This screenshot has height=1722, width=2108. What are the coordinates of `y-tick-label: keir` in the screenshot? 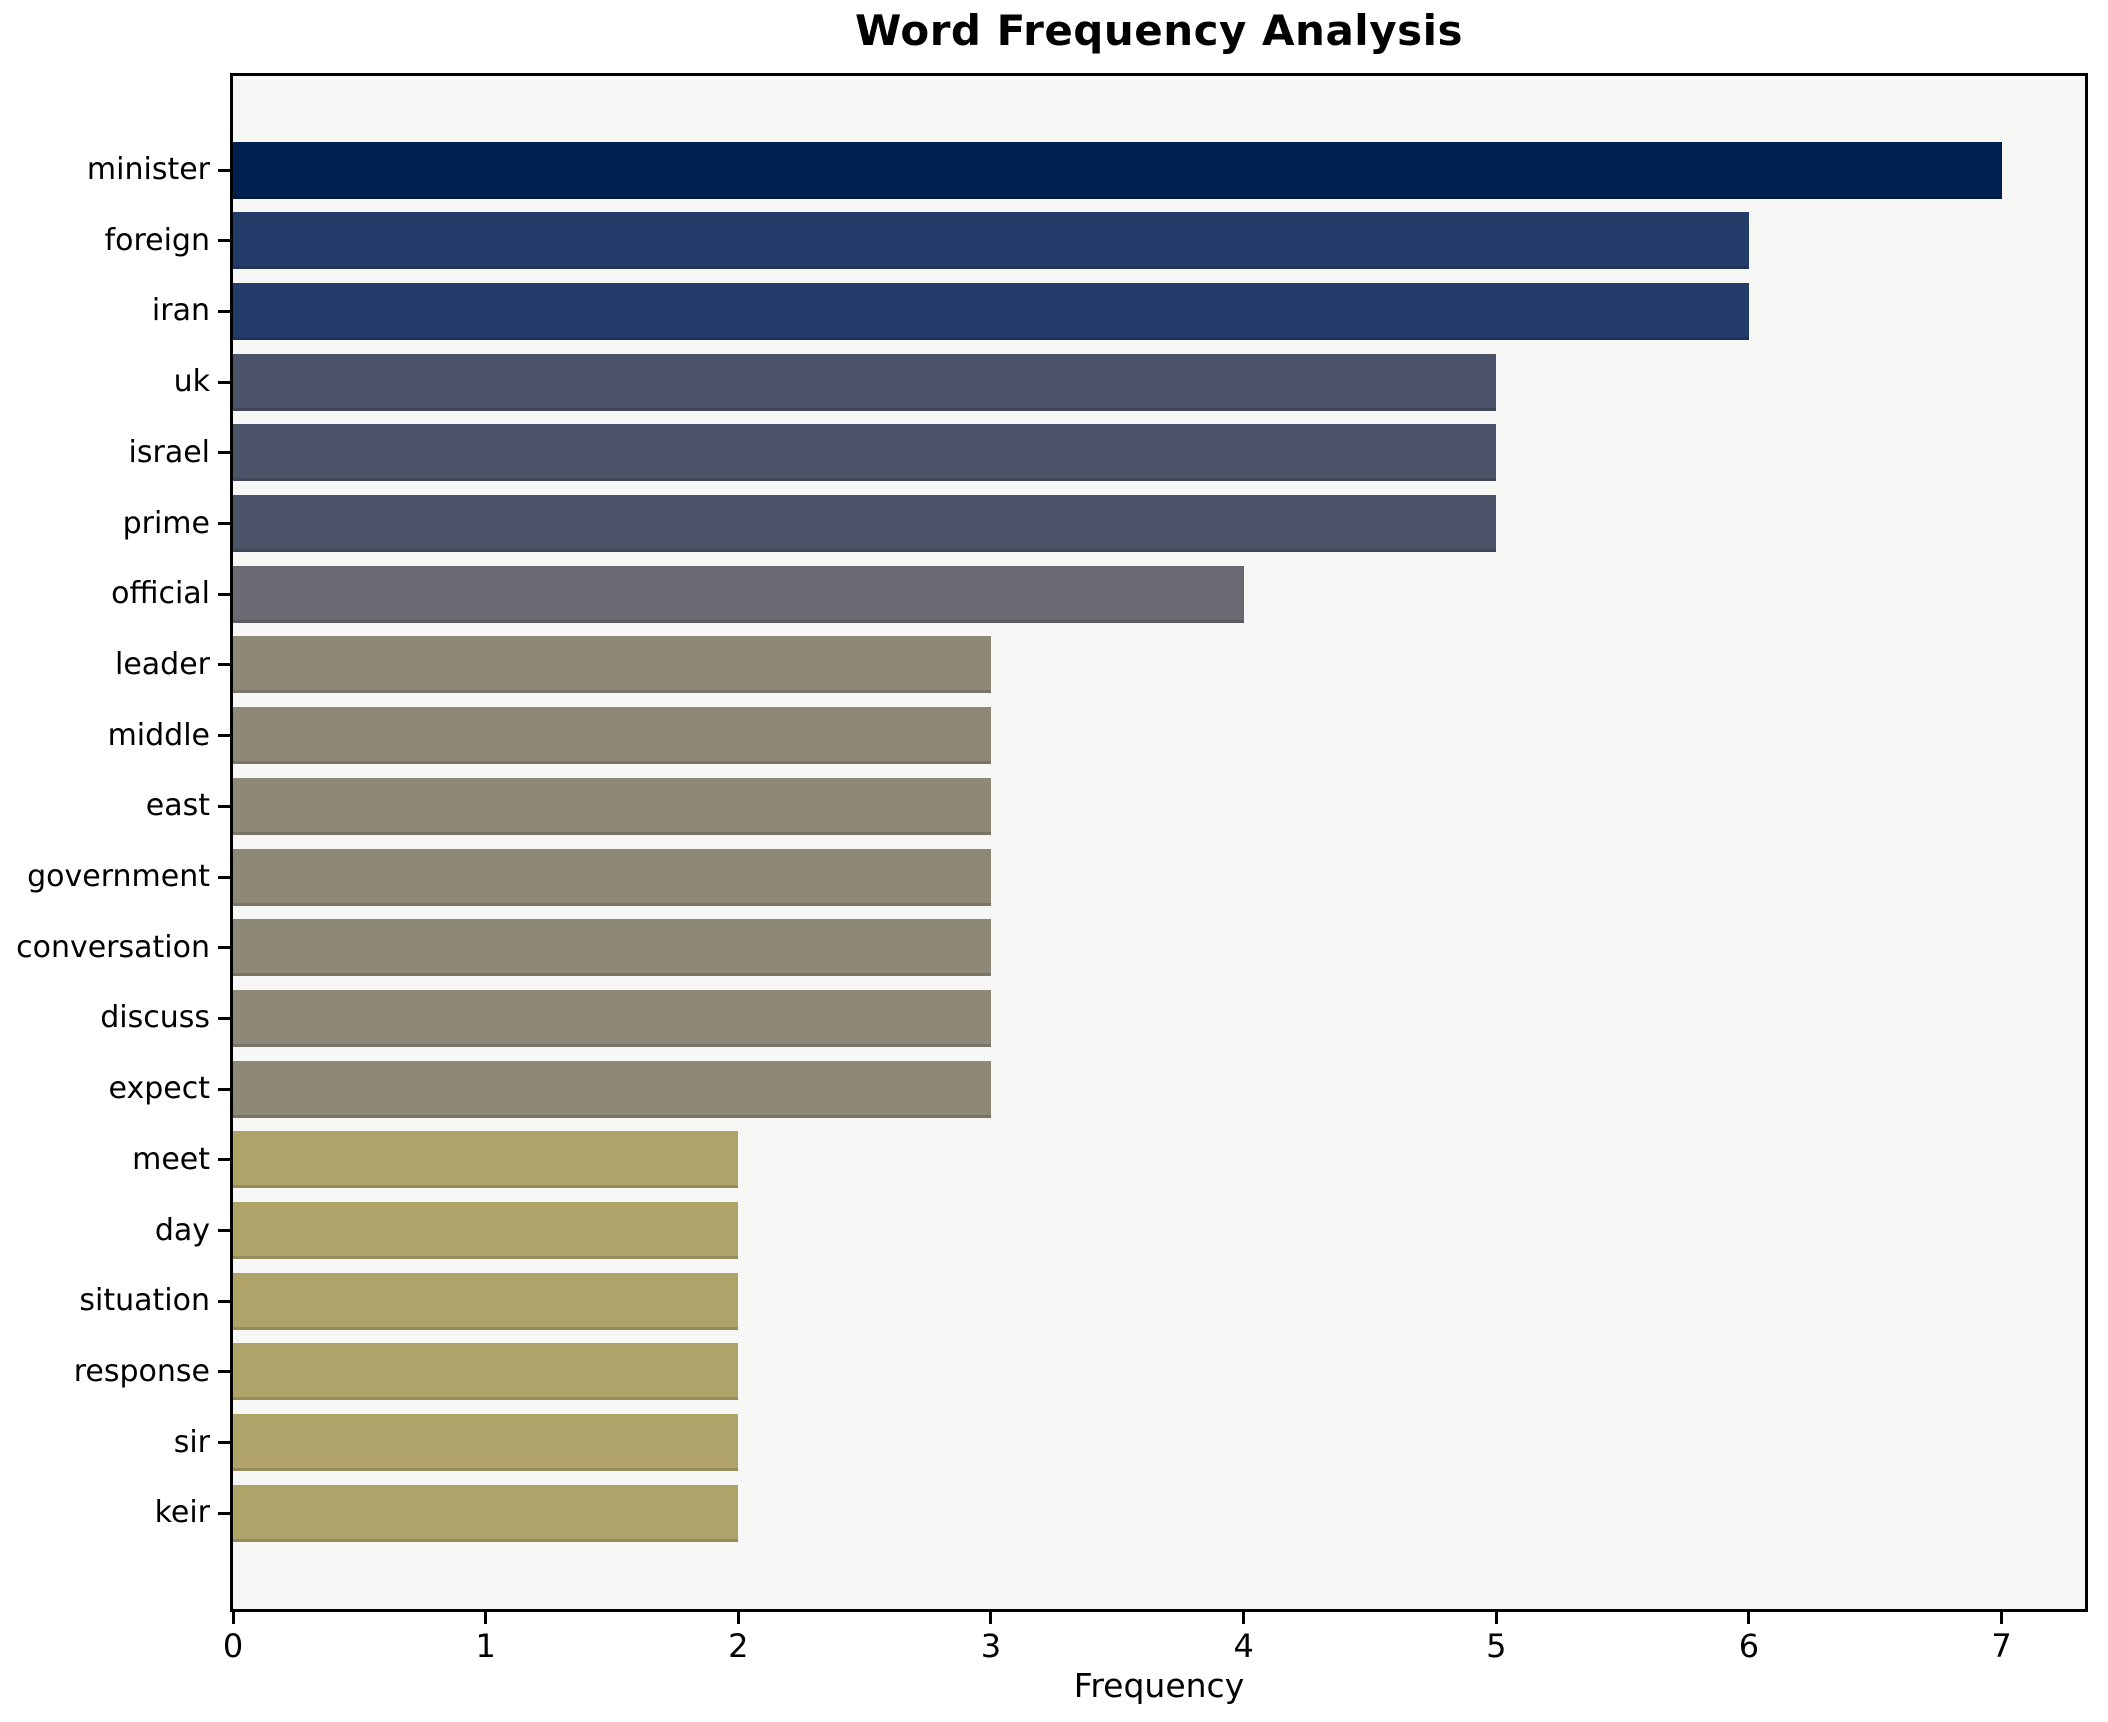 It's located at (182, 1513).